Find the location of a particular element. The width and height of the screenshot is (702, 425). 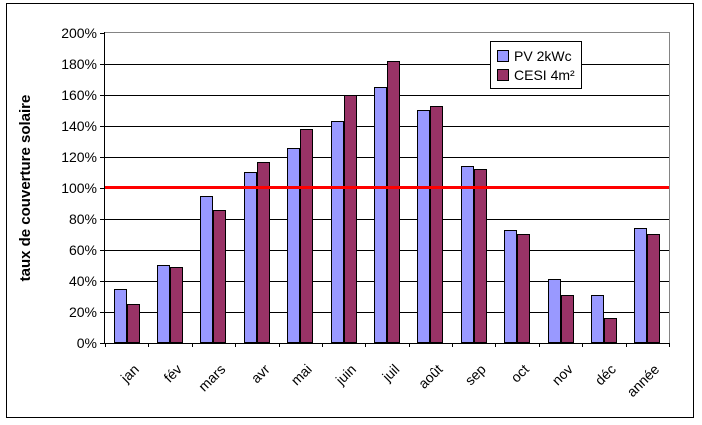

bar-pv-2kwc-nov is located at coordinates (554, 311).